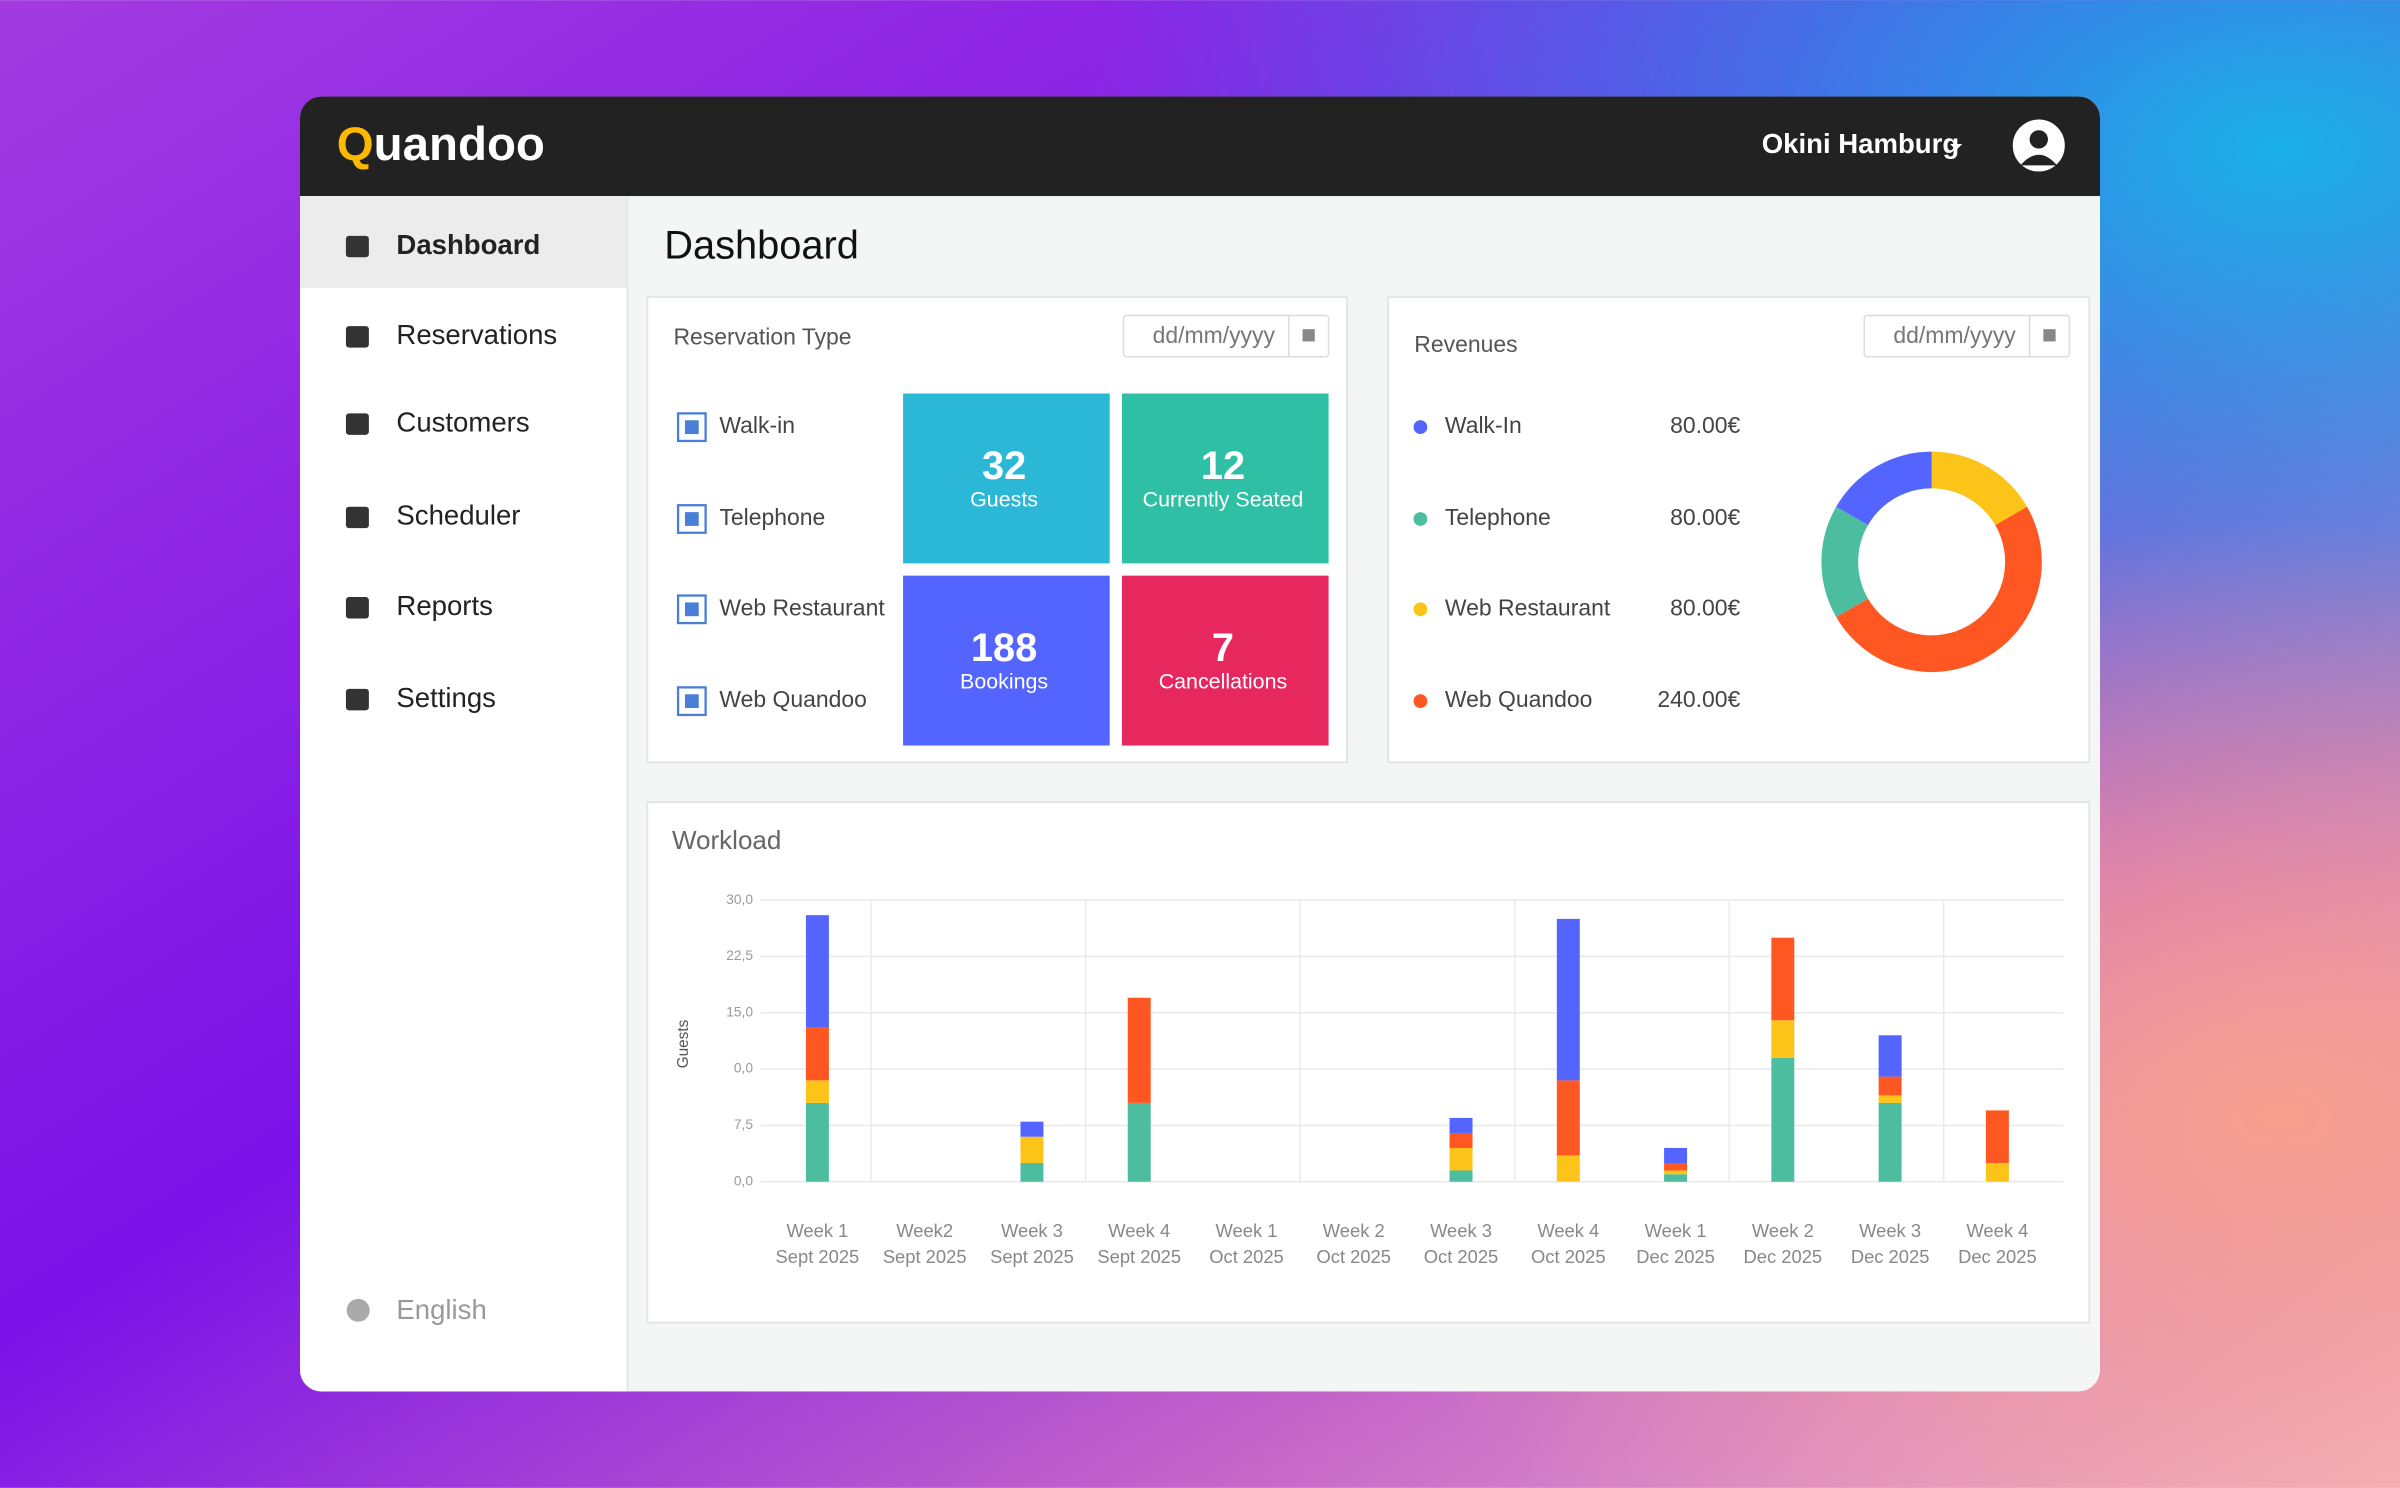 This screenshot has height=1488, width=2400. I want to click on filter-label: Telephone, so click(772, 517).